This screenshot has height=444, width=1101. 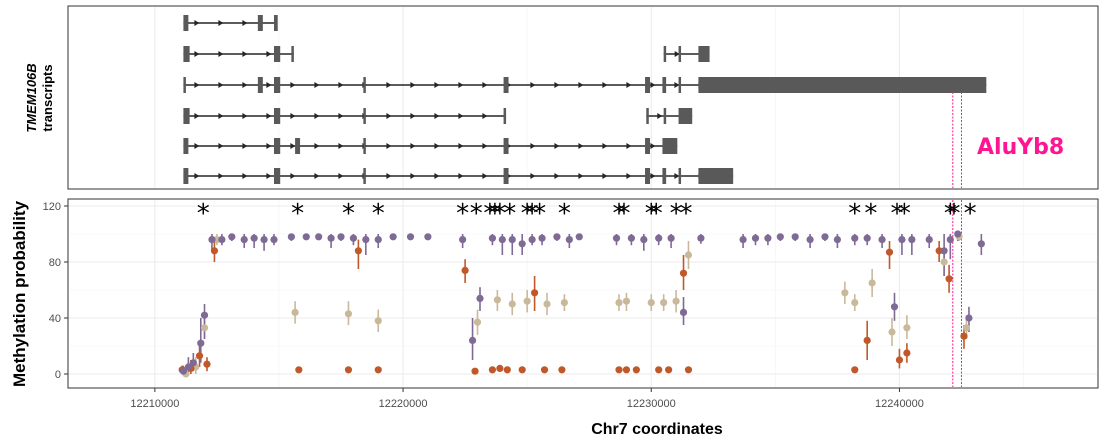 What do you see at coordinates (957, 293) in the screenshot?
I see `aluyb8-annotation-lines-lower` at bounding box center [957, 293].